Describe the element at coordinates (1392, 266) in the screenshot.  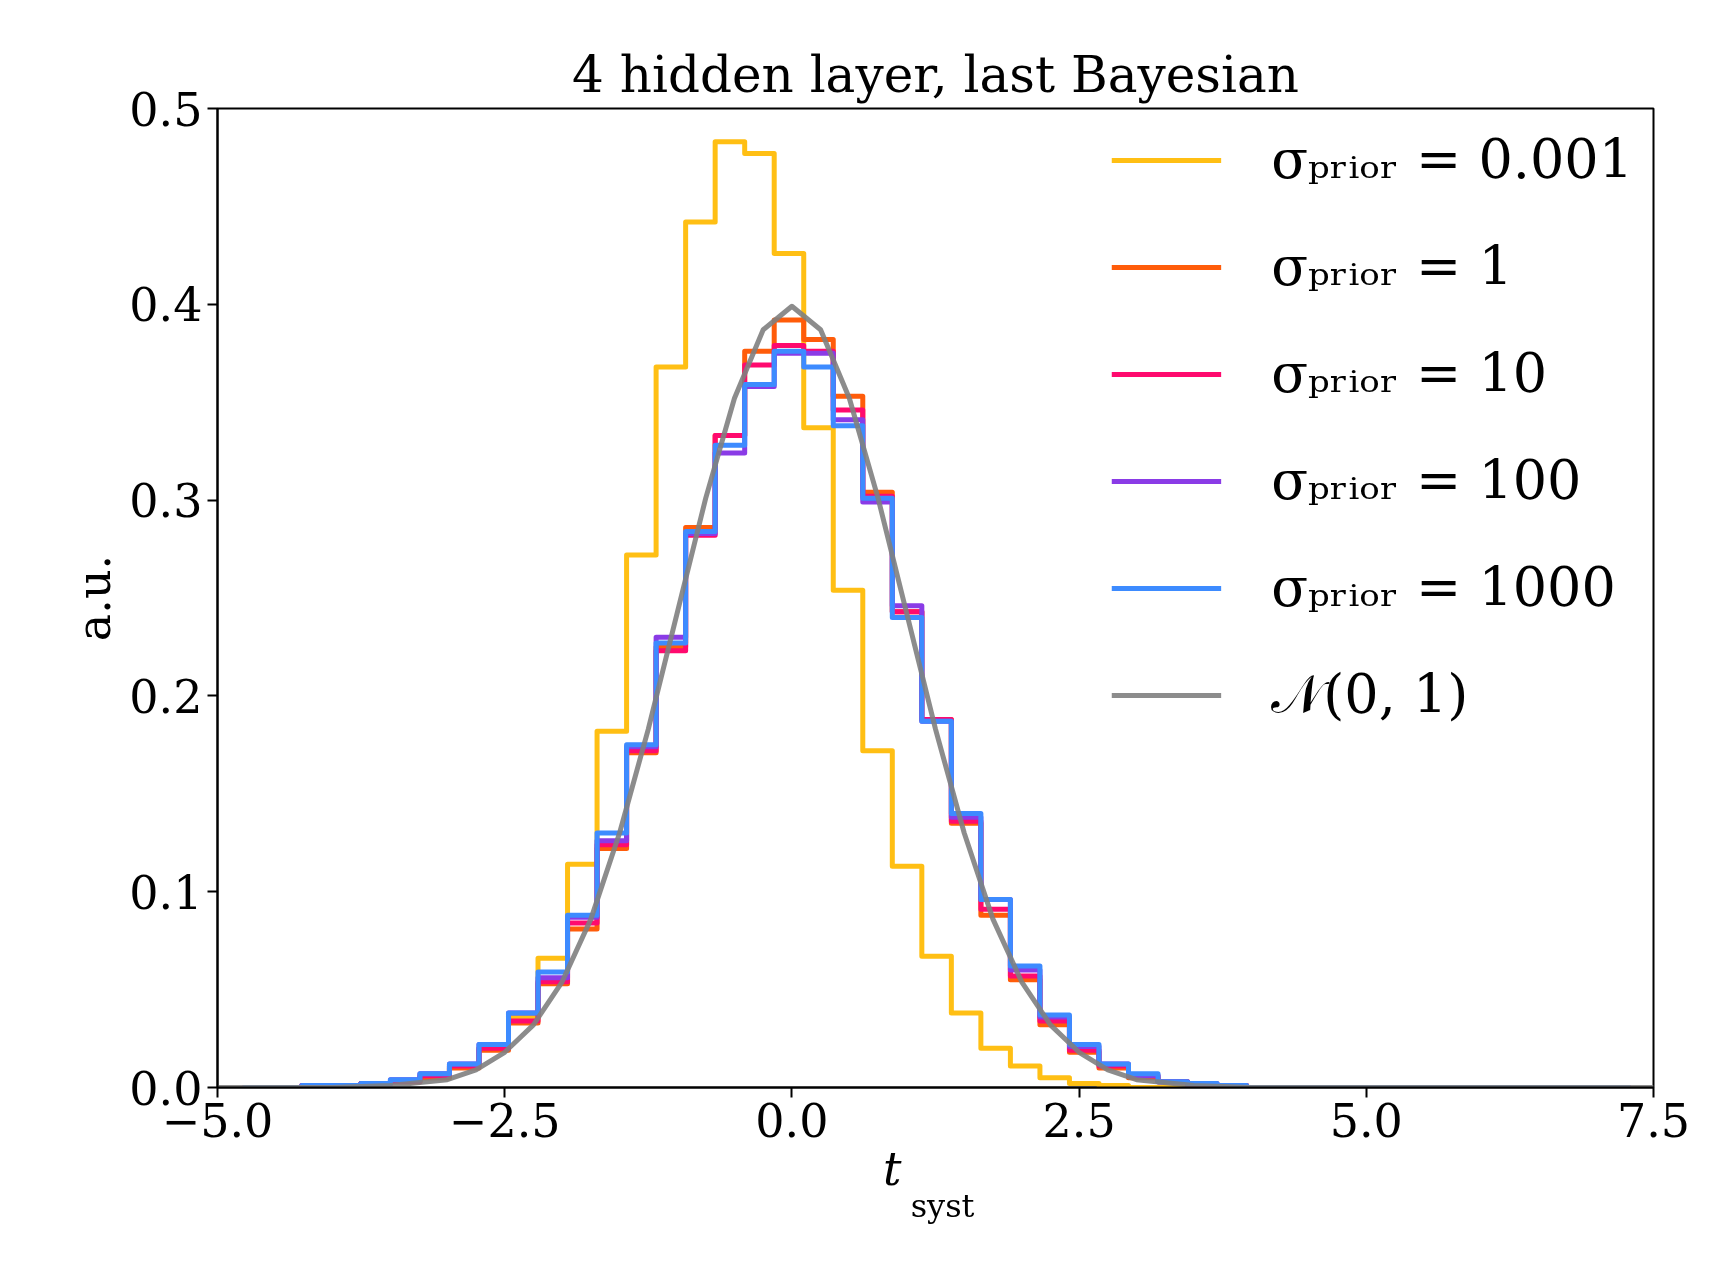
I see `legend-label: σₚᵣᵢₒᵣ = 1` at that location.